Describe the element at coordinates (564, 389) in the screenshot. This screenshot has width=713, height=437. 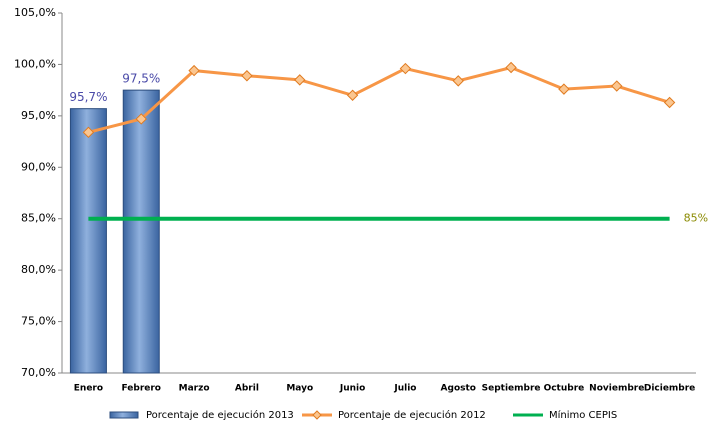
I see `x-tick-label: Octubre` at that location.